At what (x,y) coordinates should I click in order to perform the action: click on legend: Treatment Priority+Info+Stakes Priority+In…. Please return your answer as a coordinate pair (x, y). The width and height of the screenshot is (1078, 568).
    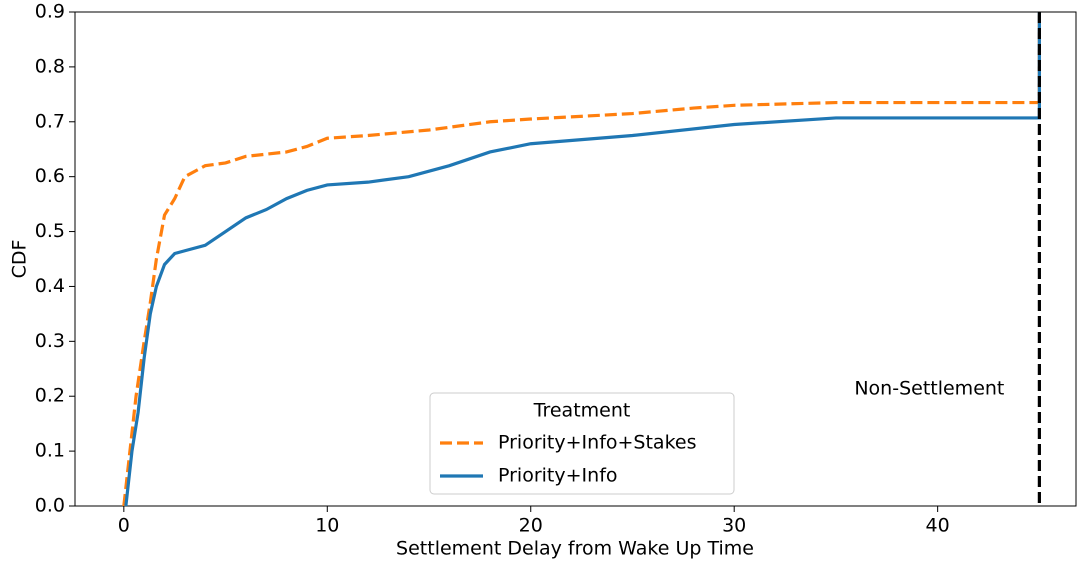
    Looking at the image, I should click on (582, 443).